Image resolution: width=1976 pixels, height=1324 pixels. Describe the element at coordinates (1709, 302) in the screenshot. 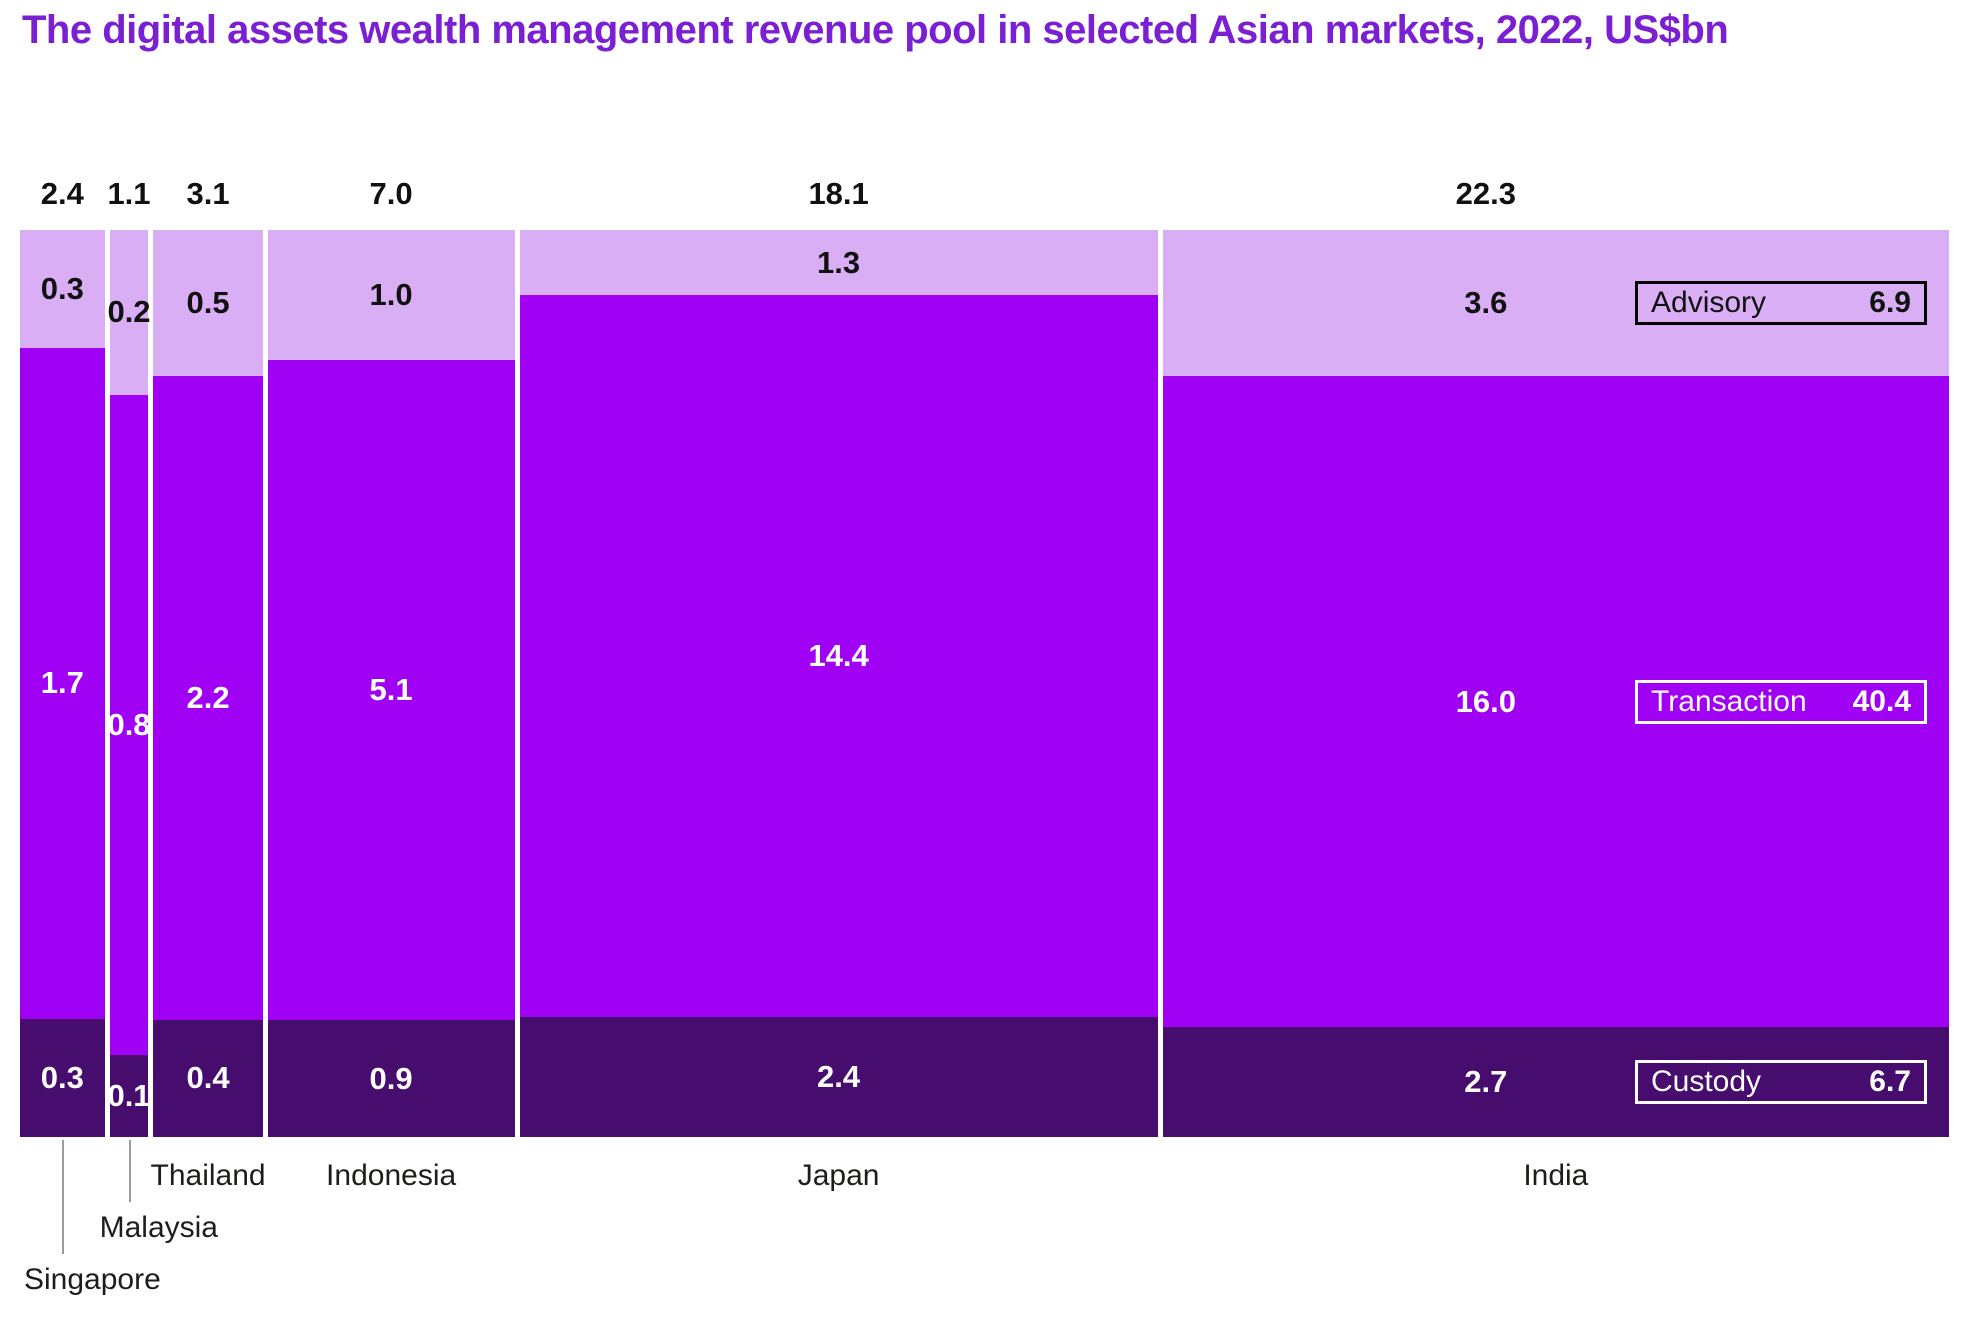

I see `legend-advisory-label: Advisory` at that location.